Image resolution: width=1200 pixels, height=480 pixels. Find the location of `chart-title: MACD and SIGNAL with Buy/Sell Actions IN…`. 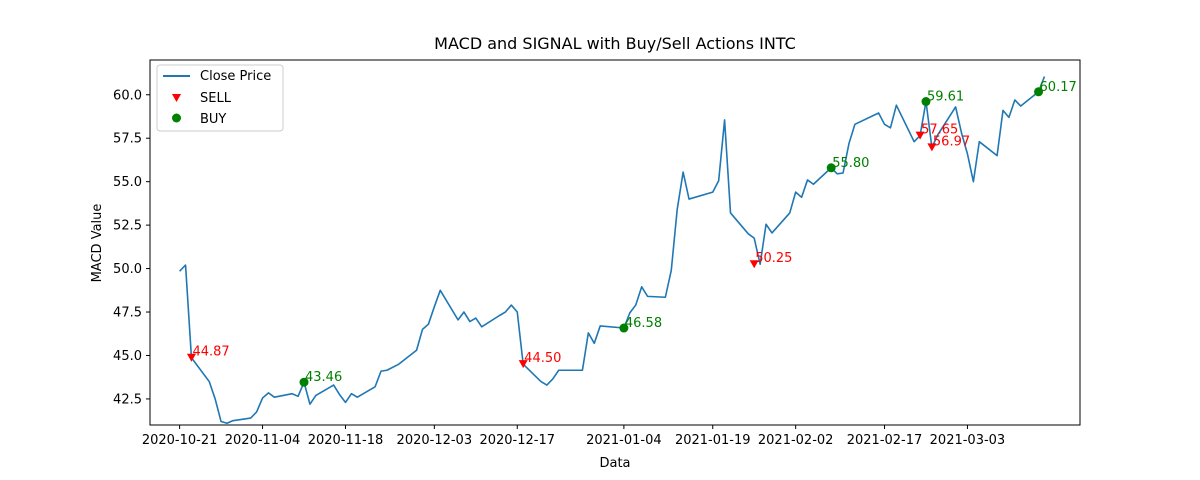

chart-title: MACD and SIGNAL with Buy/Sell Actions IN… is located at coordinates (615, 43).